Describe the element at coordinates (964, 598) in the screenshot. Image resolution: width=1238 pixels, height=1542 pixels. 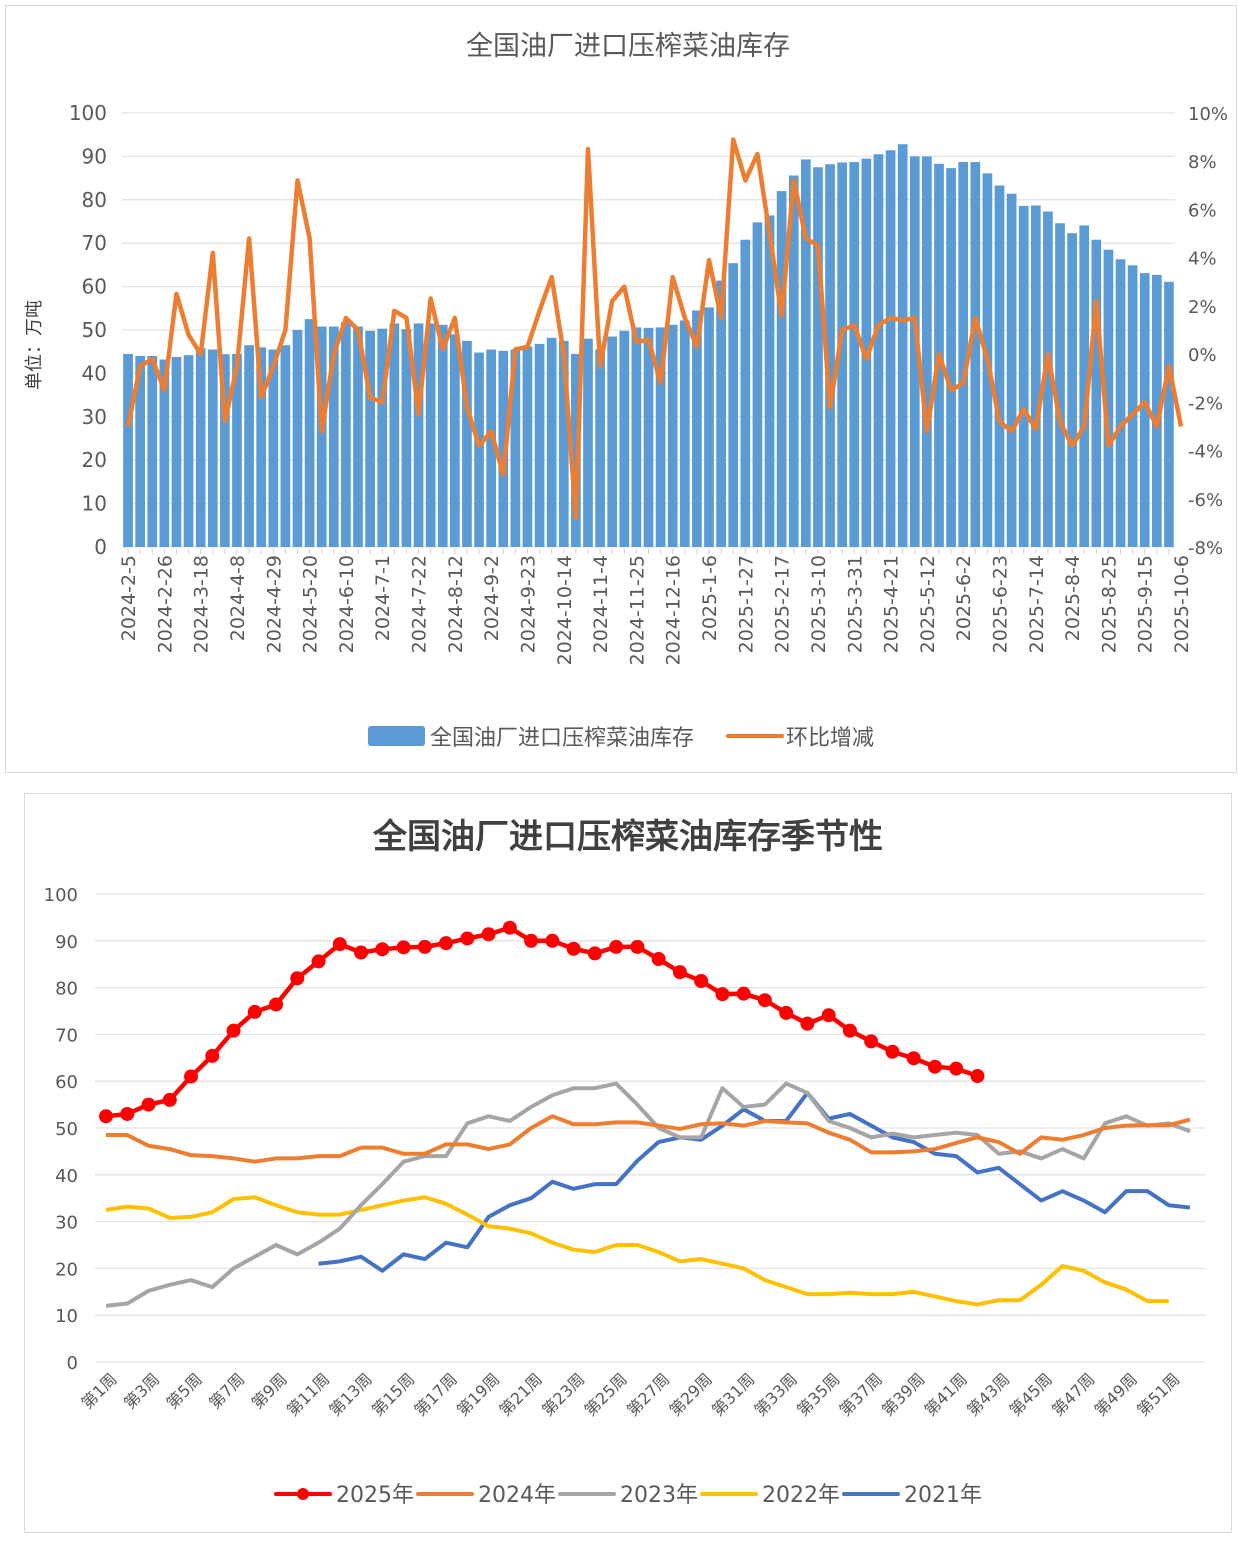
I see `x-tick-label: 2025-6-2` at that location.